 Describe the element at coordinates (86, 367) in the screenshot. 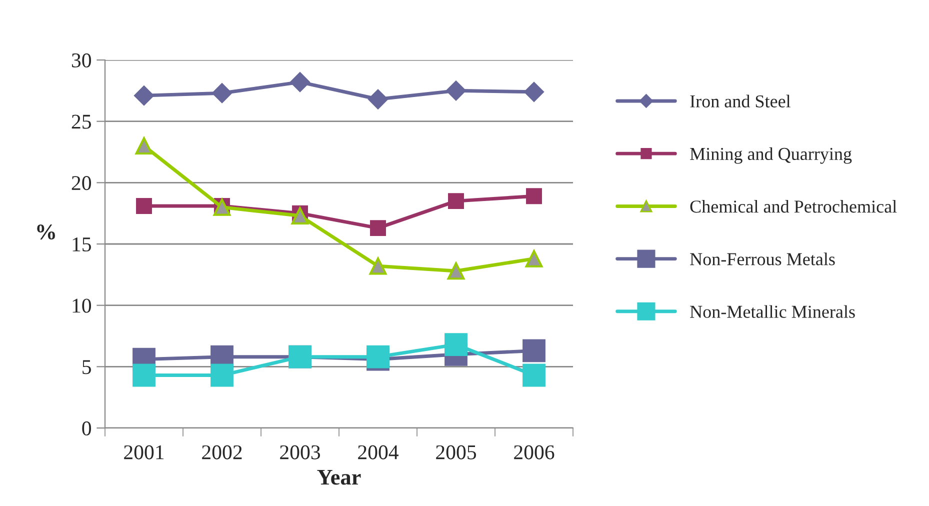

I see `y-tick-label: 5` at that location.